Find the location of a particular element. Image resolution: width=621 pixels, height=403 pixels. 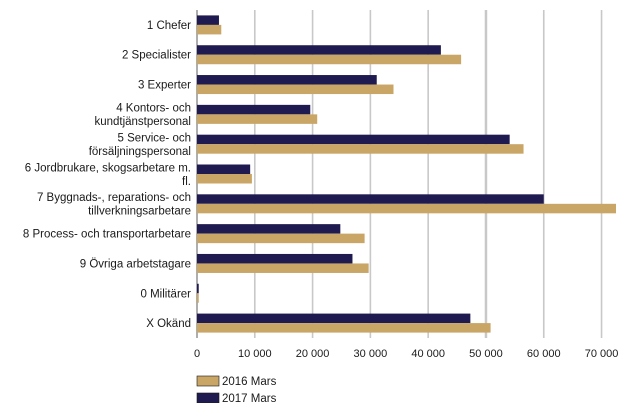

x-tick-label: 70 000 is located at coordinates (602, 354).